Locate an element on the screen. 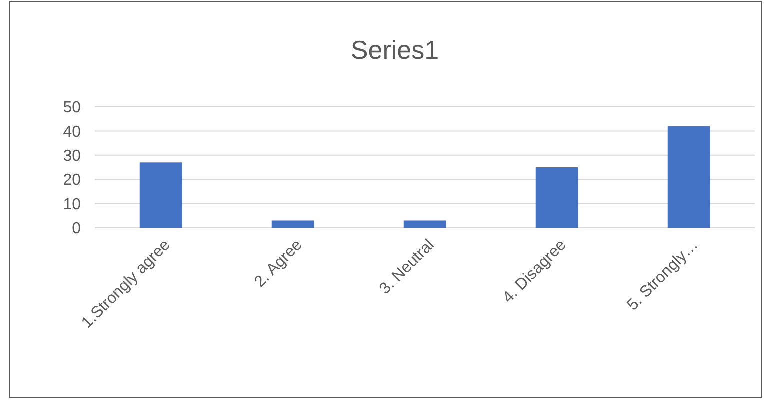 This screenshot has height=403, width=772. y-tick-label: 50 is located at coordinates (72, 108).